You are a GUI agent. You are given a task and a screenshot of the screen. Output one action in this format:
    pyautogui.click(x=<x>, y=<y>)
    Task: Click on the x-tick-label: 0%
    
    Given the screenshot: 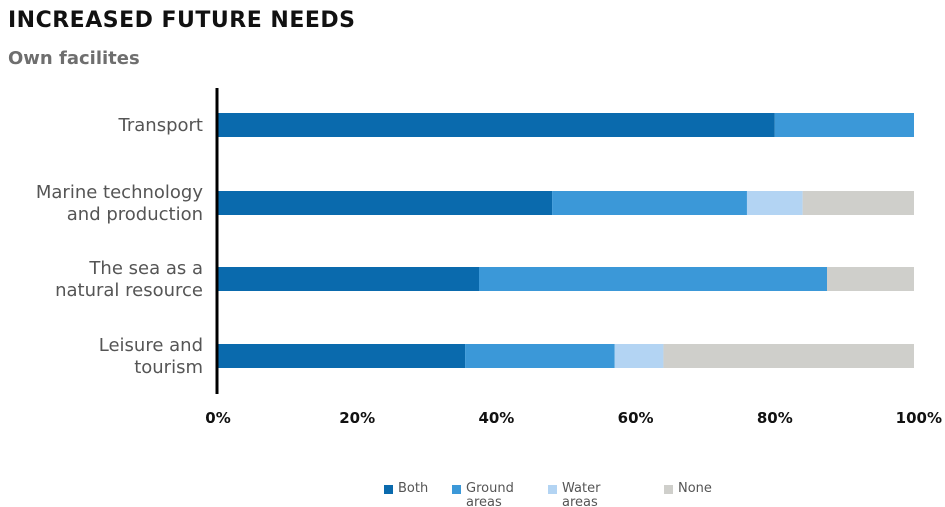 What is the action you would take?
    pyautogui.click(x=217, y=418)
    